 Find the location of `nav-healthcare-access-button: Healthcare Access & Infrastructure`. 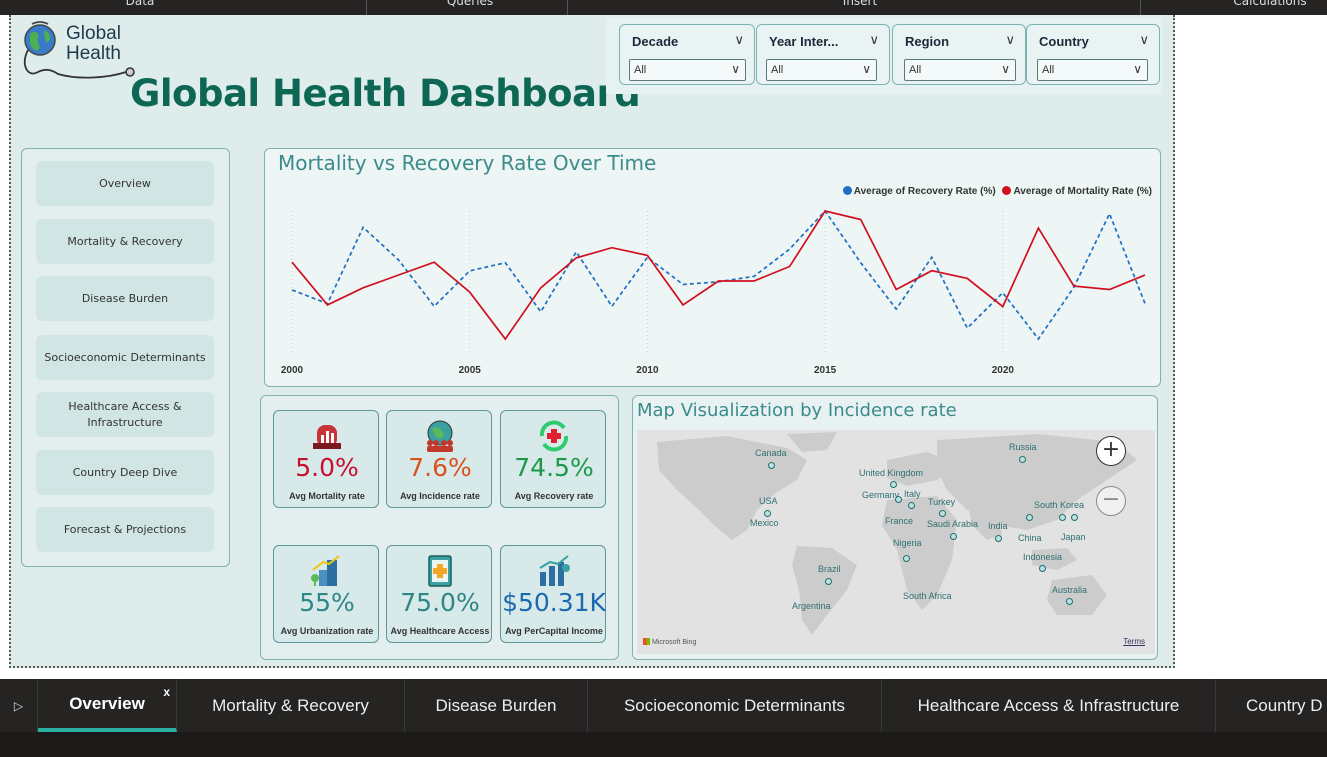

nav-healthcare-access-button: Healthcare Access & Infrastructure is located at coordinates (125, 414).